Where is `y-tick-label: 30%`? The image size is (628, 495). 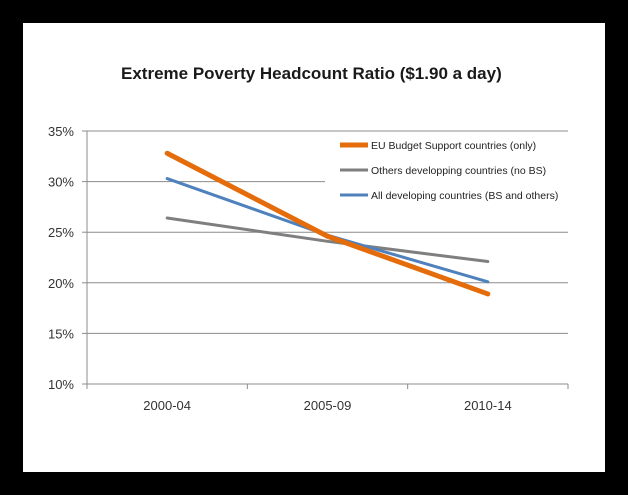 y-tick-label: 30% is located at coordinates (61, 182).